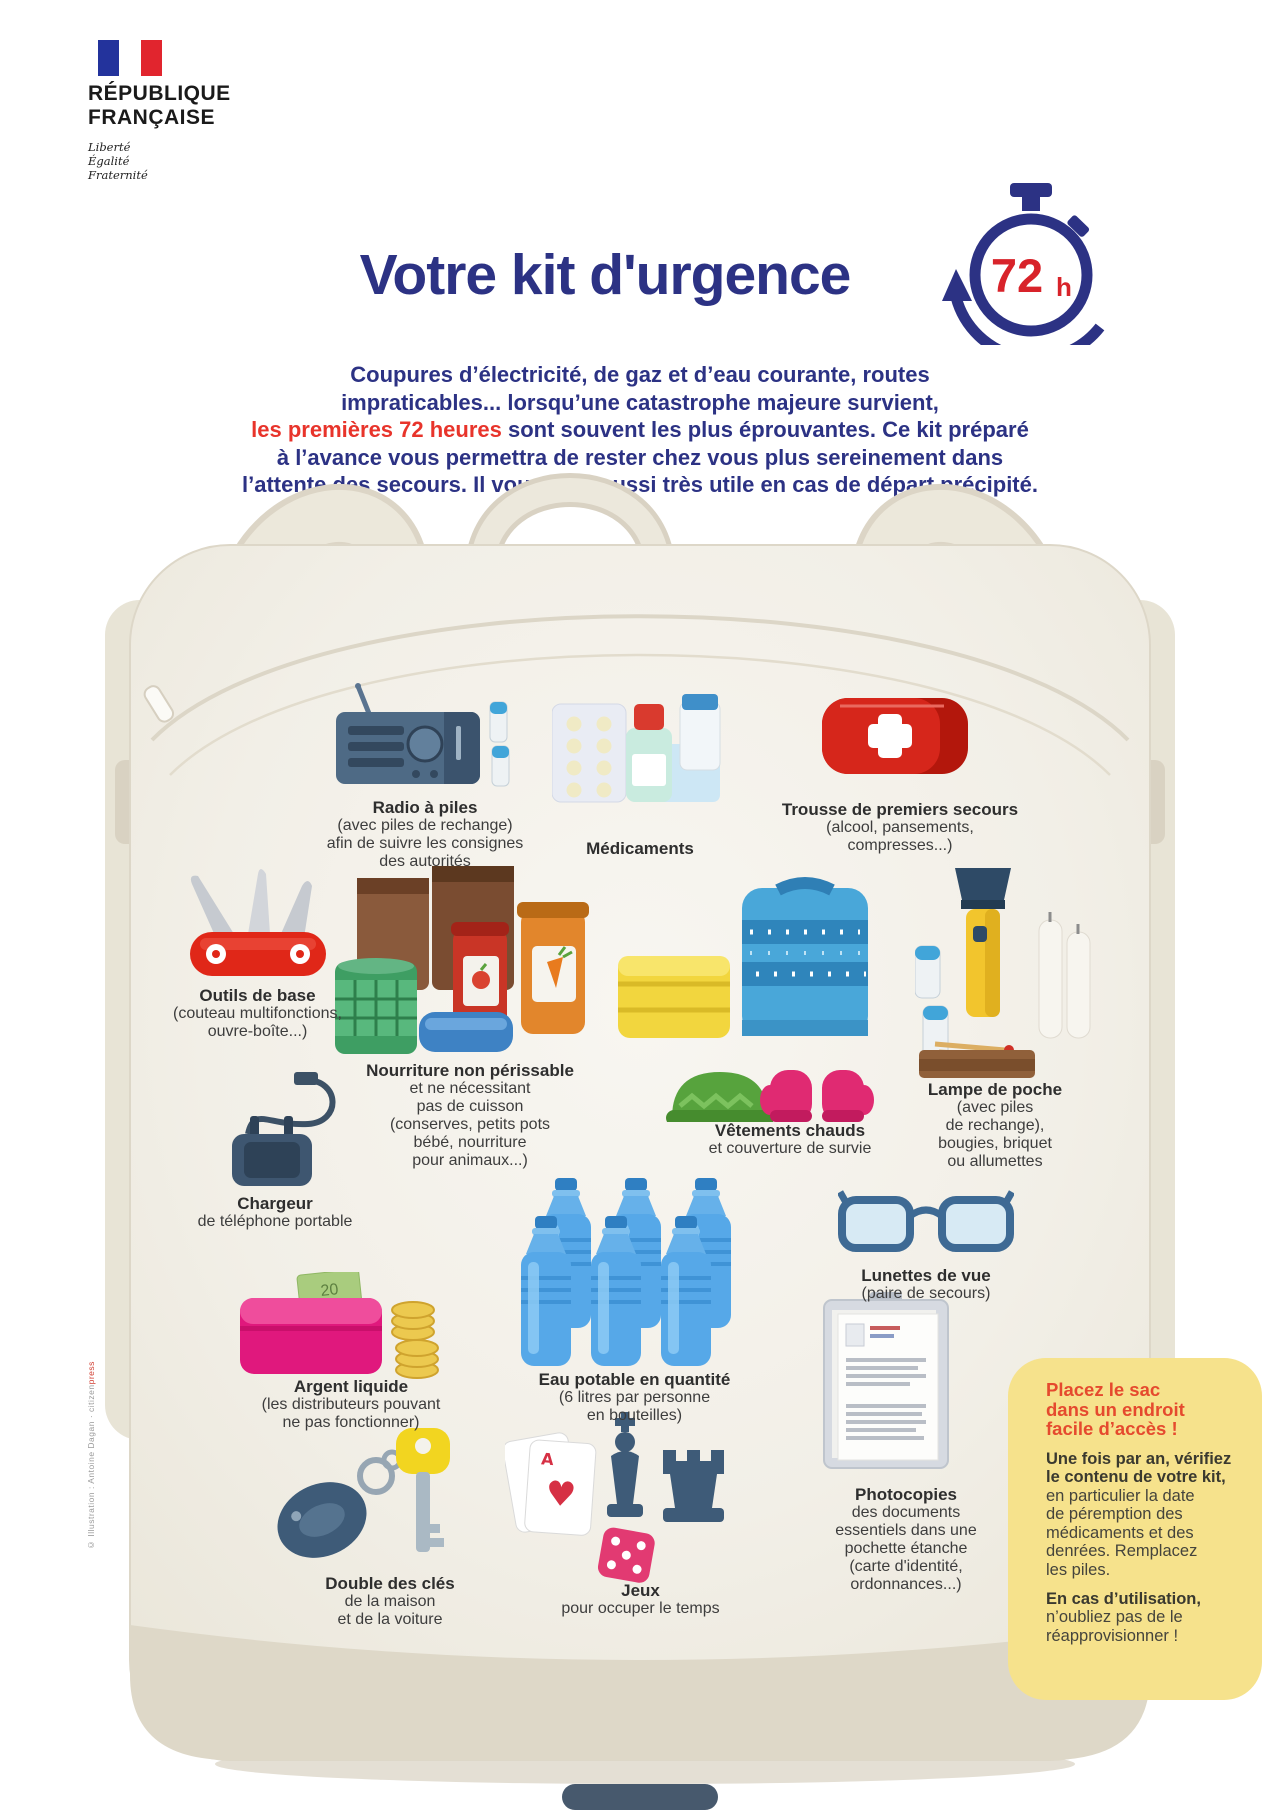 The height and width of the screenshot is (1810, 1280). I want to click on food-desc-5: pour animaux...), so click(470, 1160).